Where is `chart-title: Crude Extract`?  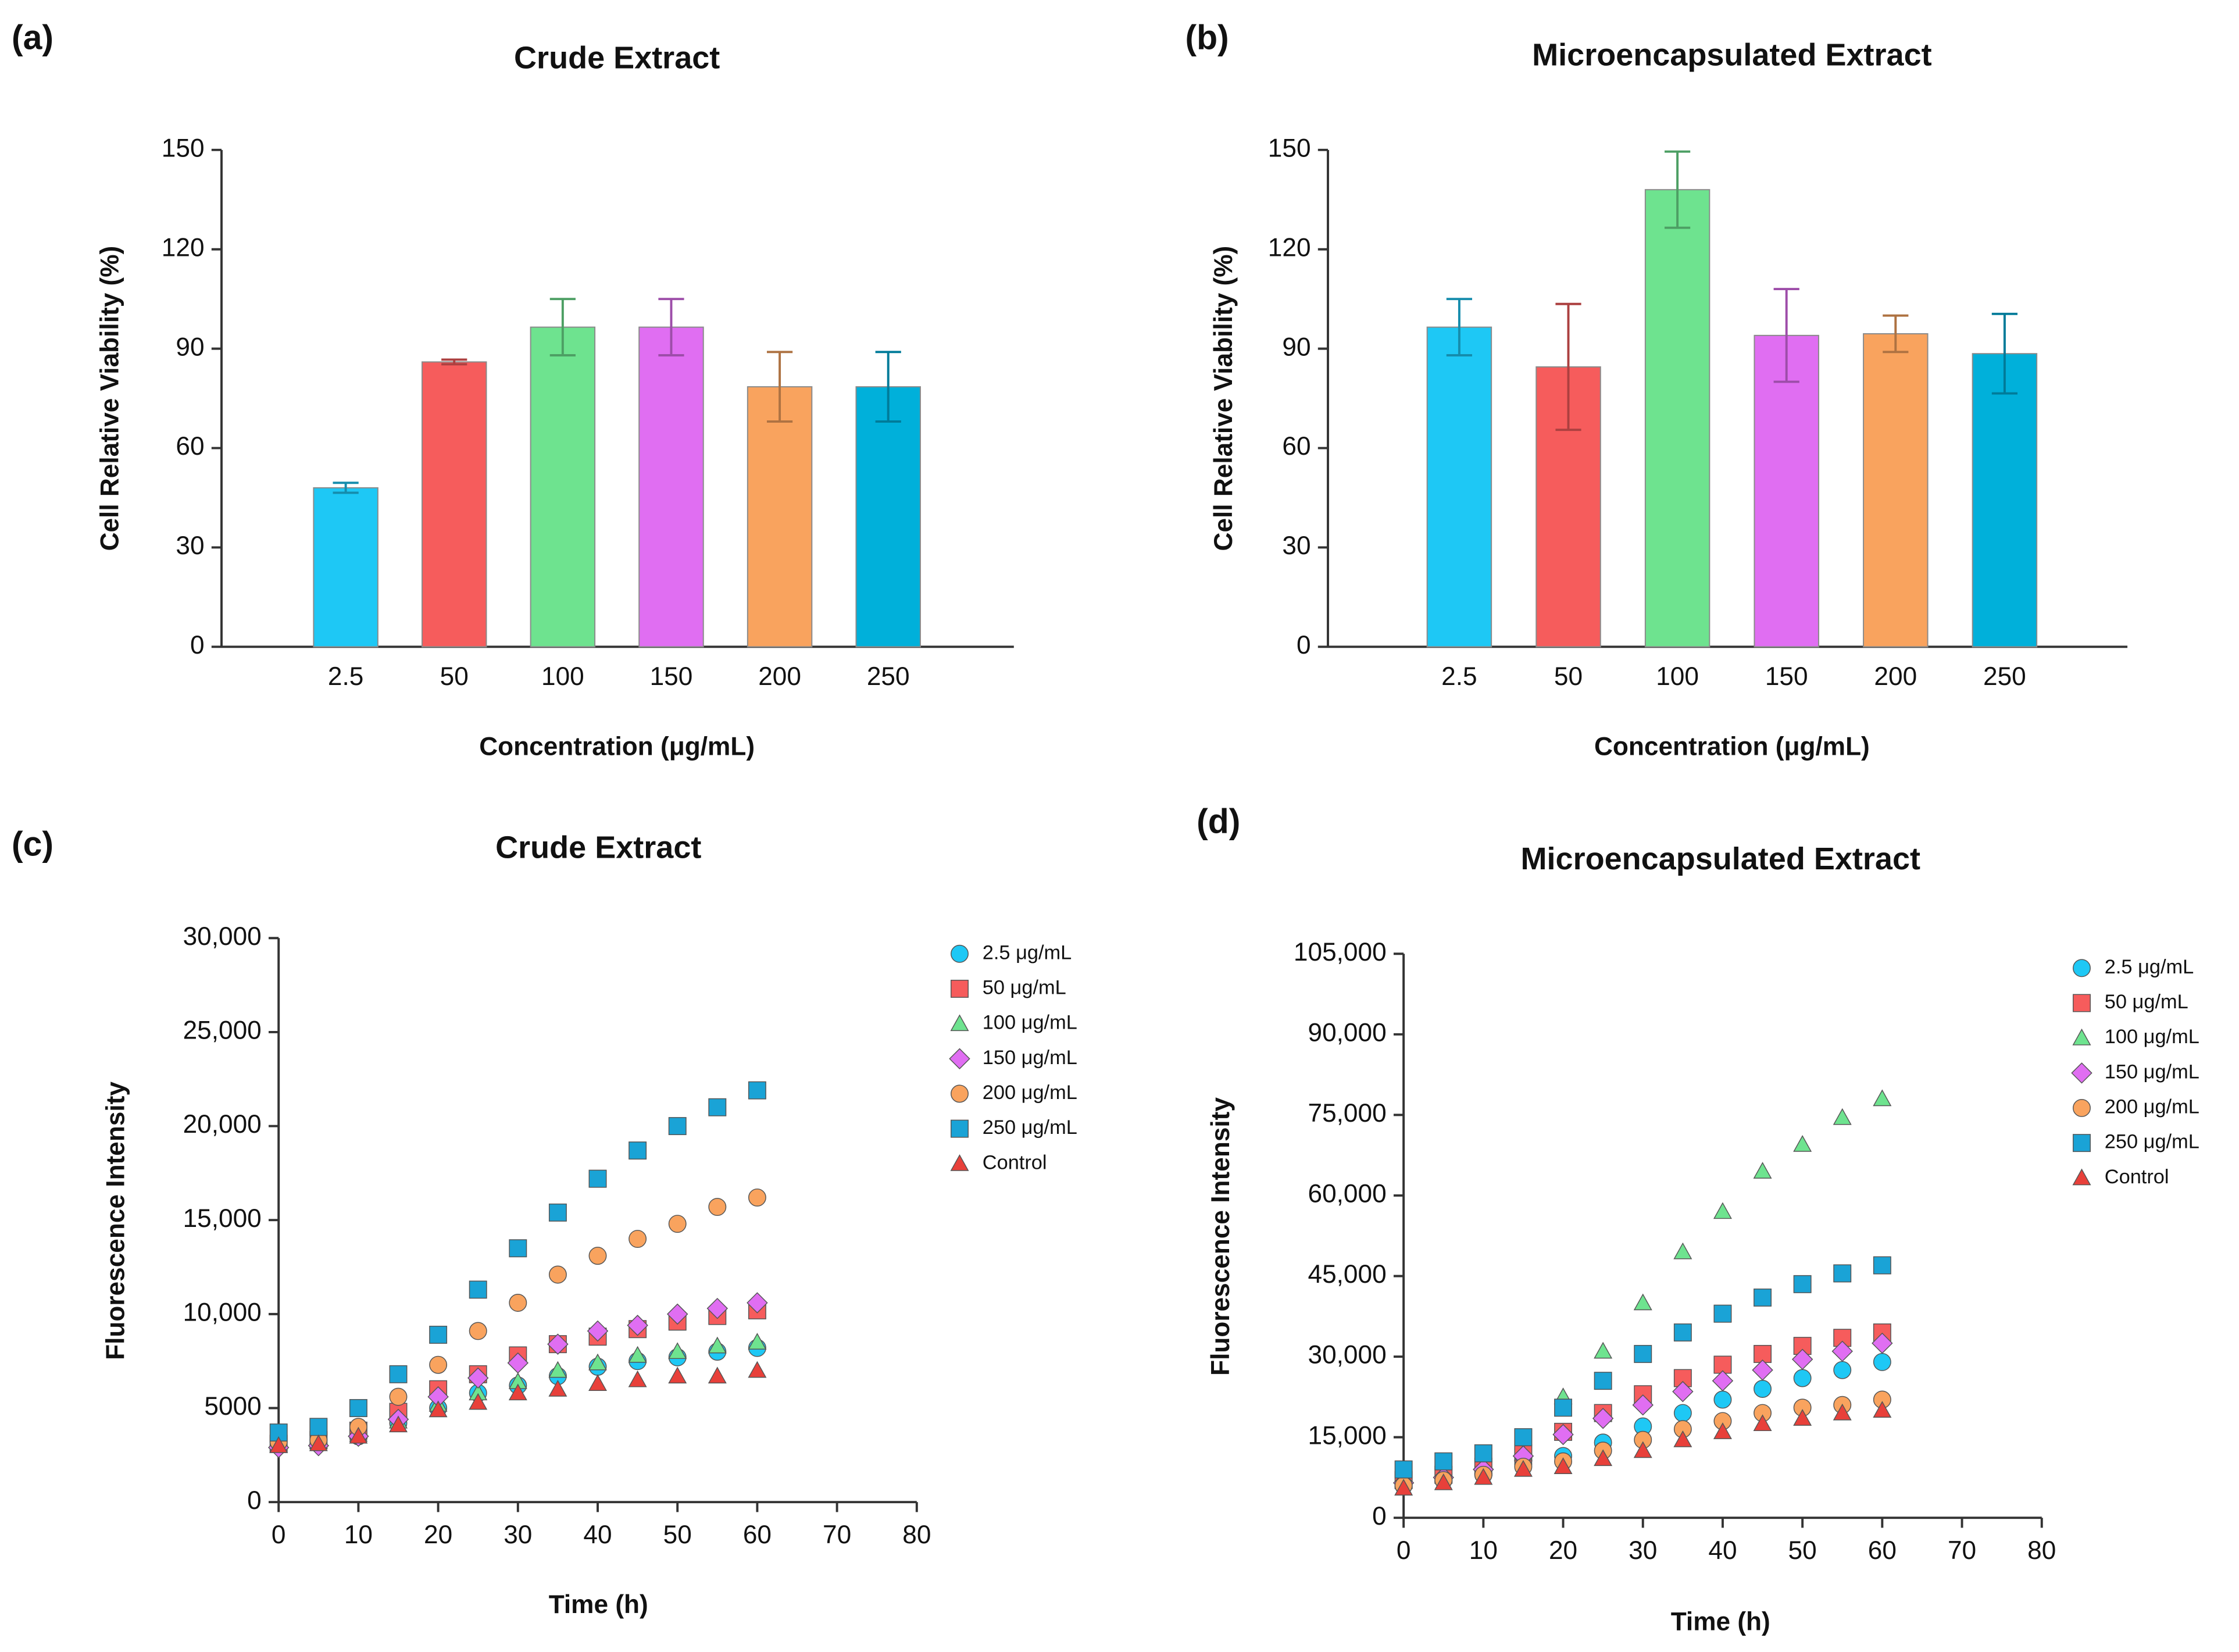
chart-title: Crude Extract is located at coordinates (617, 57).